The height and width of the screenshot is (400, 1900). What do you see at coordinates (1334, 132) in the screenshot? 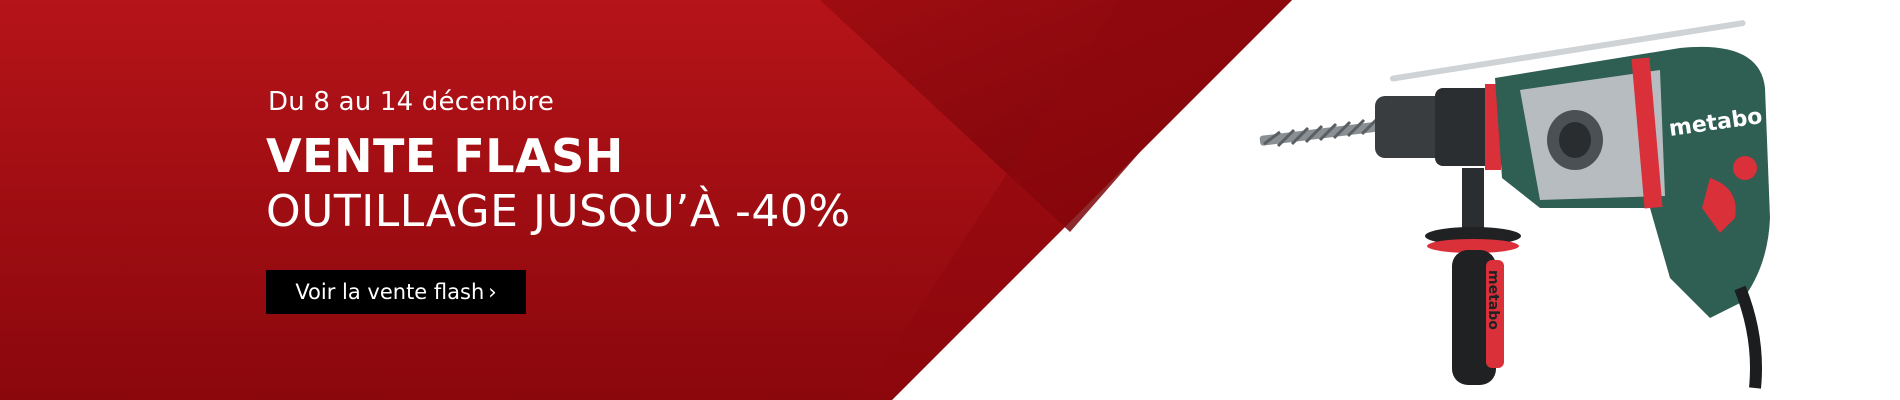
I see `drill-bit` at bounding box center [1334, 132].